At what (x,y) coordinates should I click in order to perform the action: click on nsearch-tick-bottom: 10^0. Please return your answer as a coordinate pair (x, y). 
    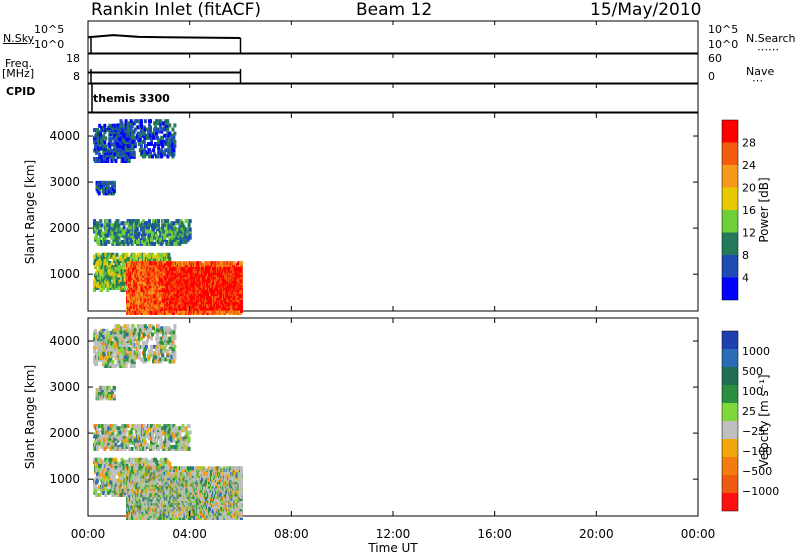
    Looking at the image, I should click on (723, 44).